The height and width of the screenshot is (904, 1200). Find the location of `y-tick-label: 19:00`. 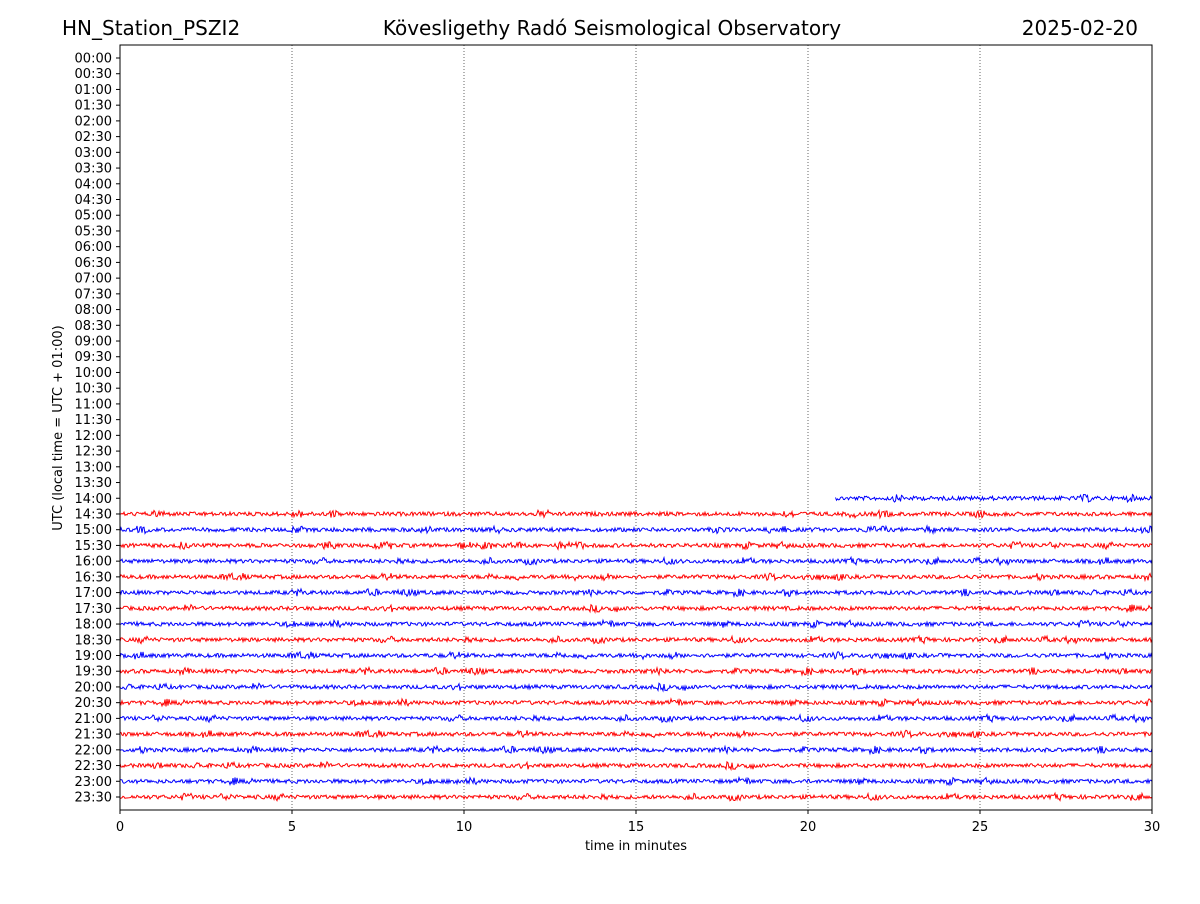

y-tick-label: 19:00 is located at coordinates (93, 656).